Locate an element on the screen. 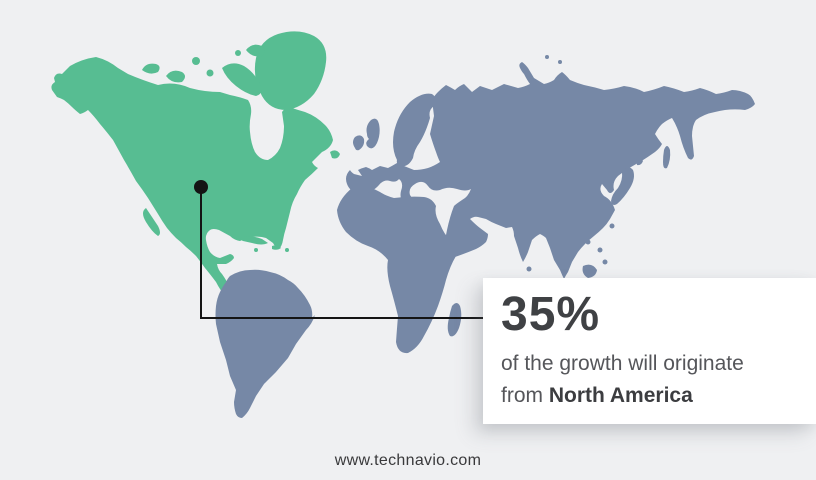 The height and width of the screenshot is (480, 816). website-link: www.technavio.com is located at coordinates (408, 460).